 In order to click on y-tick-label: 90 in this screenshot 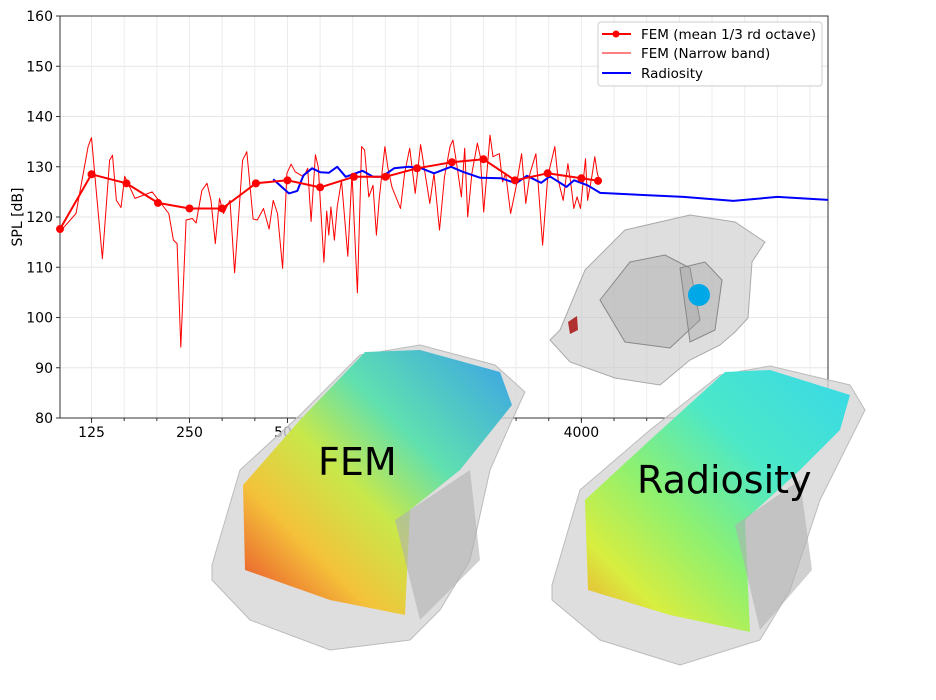, I will do `click(44, 369)`.